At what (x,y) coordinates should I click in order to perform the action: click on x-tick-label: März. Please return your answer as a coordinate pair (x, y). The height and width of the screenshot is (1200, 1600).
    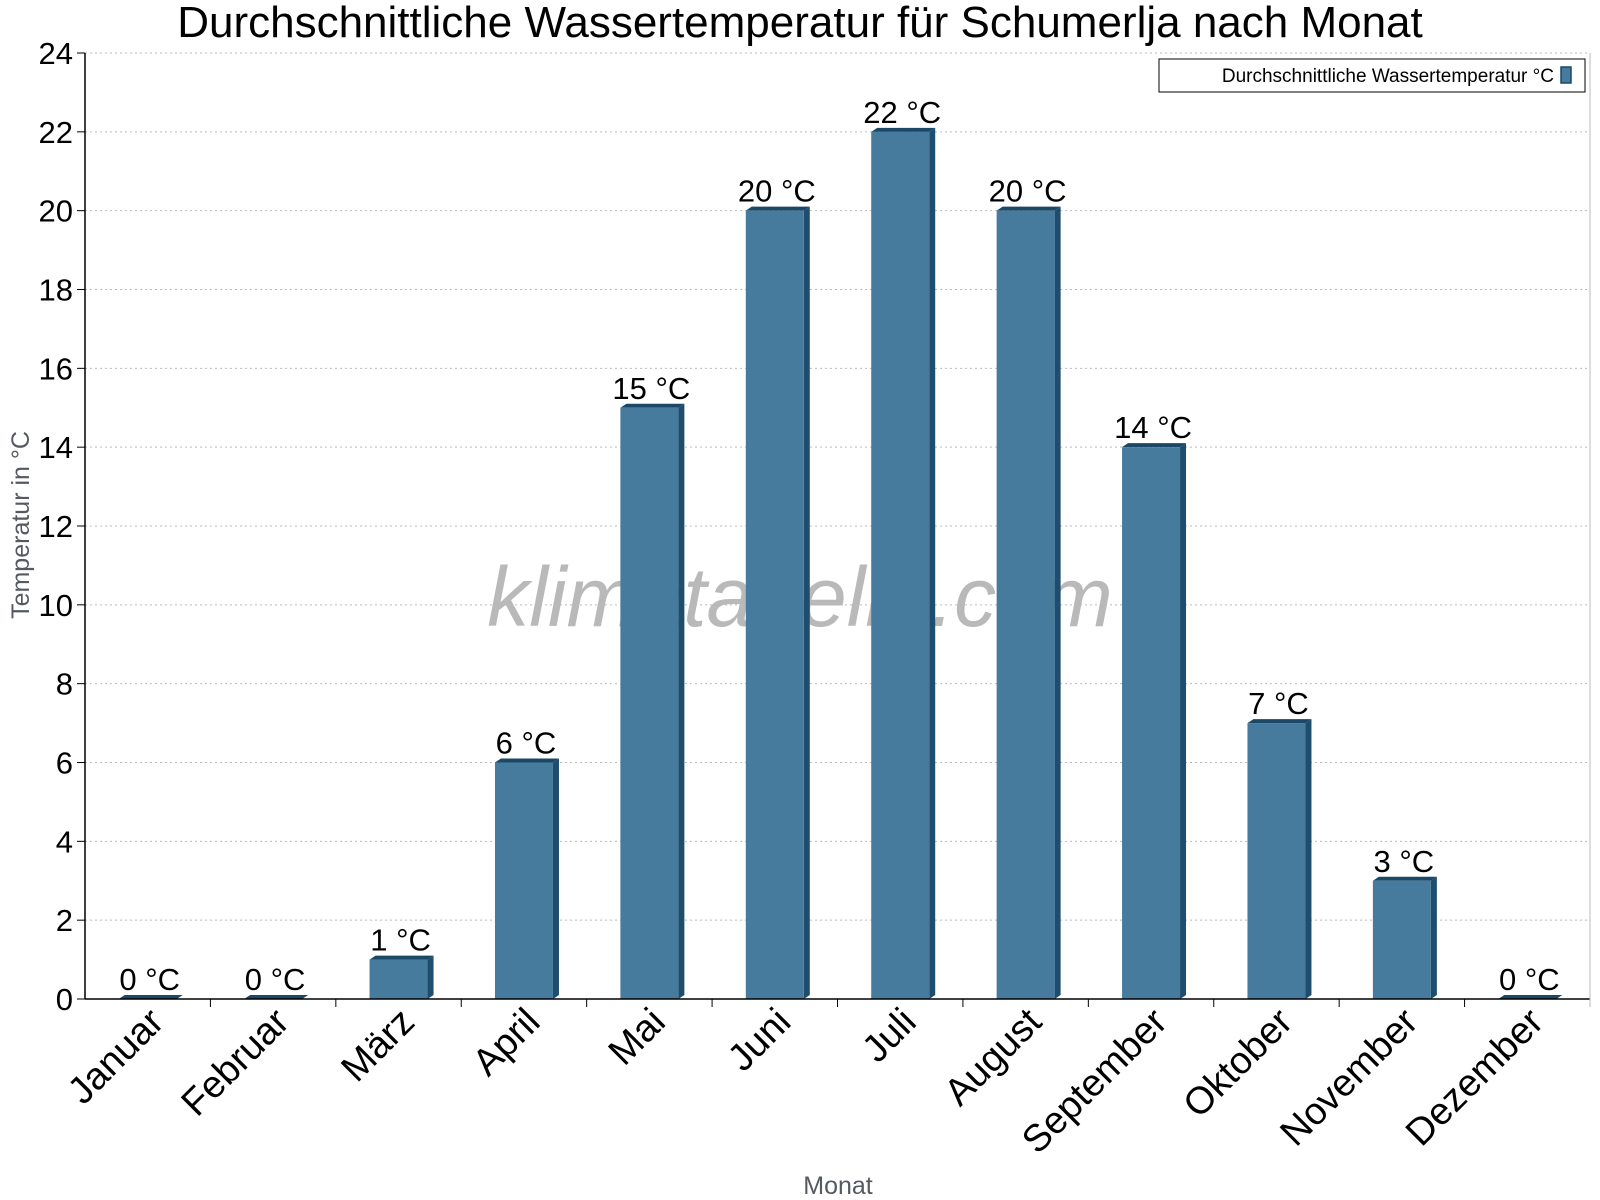
    Looking at the image, I should click on (377, 1045).